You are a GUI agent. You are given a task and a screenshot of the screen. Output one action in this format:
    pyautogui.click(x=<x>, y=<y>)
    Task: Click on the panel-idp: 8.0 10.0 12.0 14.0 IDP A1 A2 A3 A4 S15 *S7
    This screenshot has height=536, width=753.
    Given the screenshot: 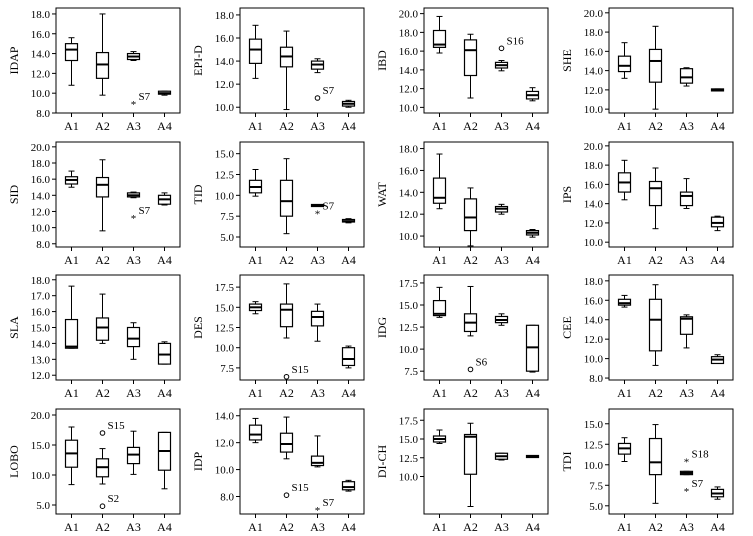 What is the action you would take?
    pyautogui.click(x=278, y=471)
    